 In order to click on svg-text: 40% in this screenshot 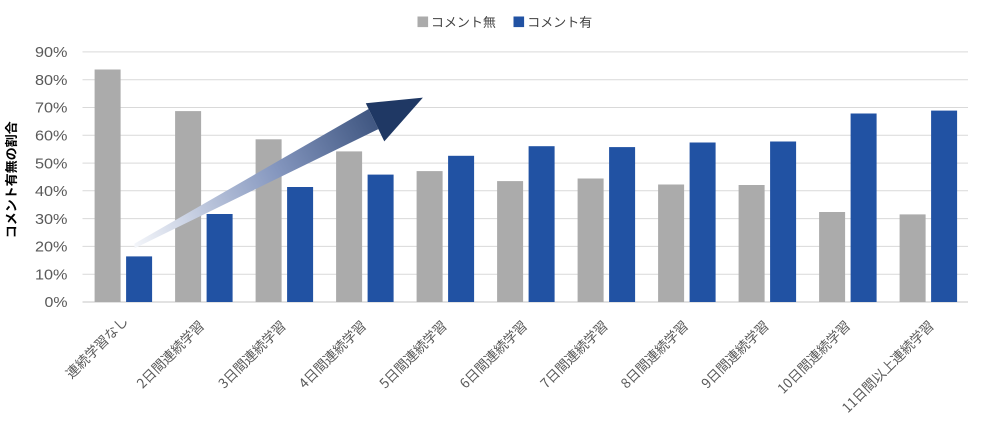, I will do `click(51, 191)`.